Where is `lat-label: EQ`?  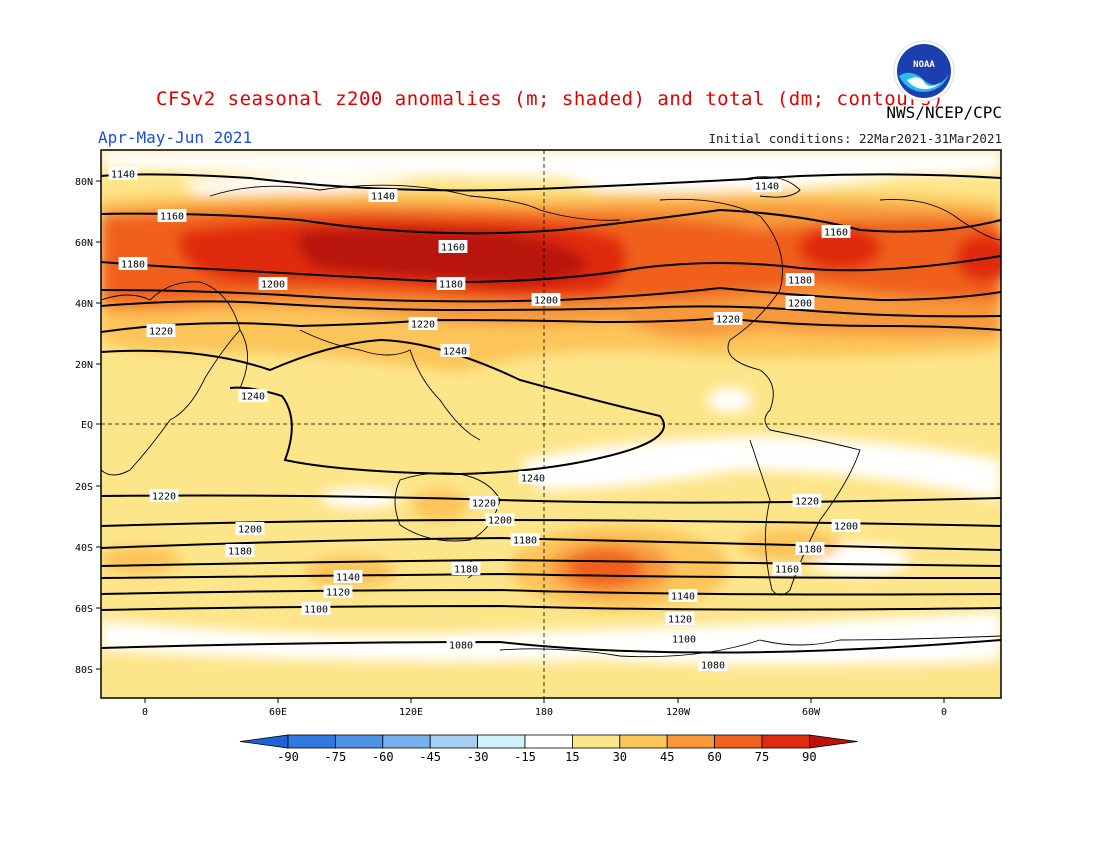
lat-label: EQ is located at coordinates (87, 425).